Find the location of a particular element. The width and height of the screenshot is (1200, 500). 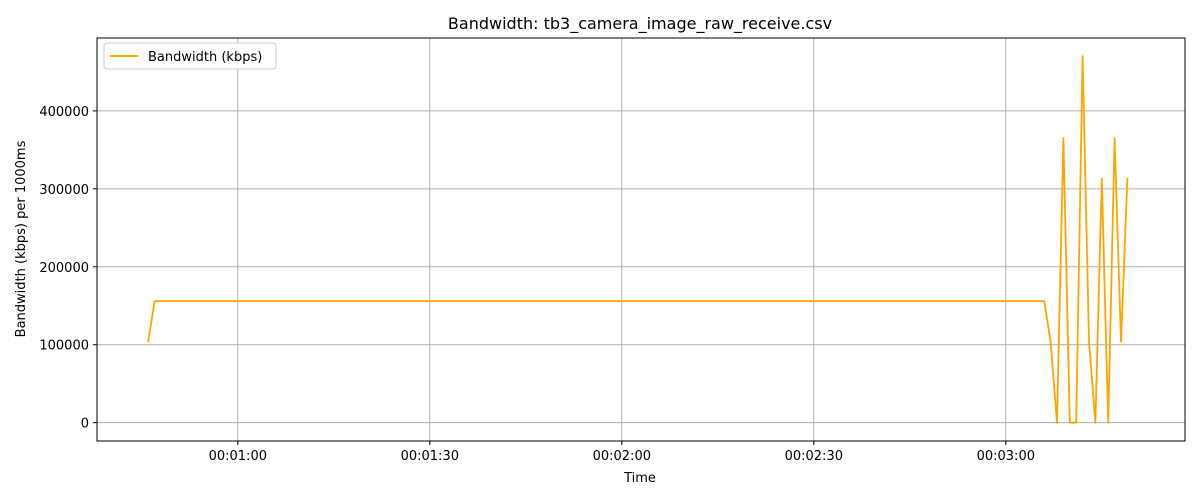

y-axis-label: Bandwidth (kbps) per 1000ms is located at coordinates (21, 238).